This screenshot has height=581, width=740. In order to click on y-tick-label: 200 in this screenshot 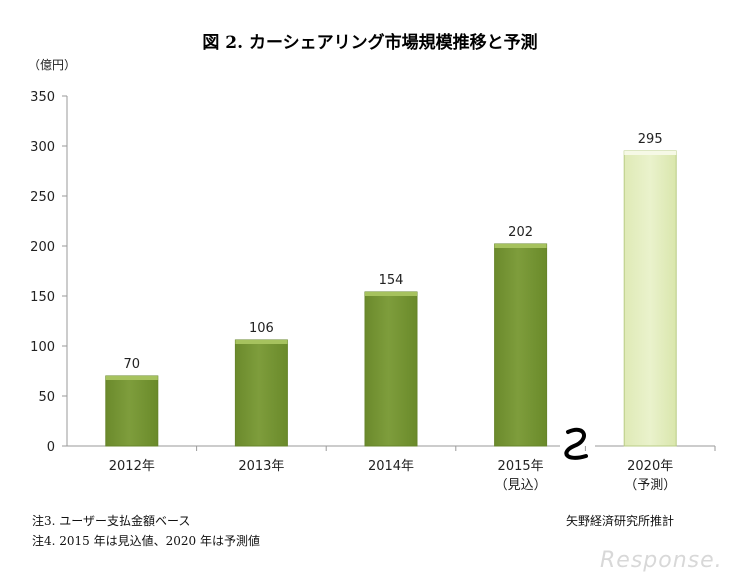, I will do `click(42, 247)`.